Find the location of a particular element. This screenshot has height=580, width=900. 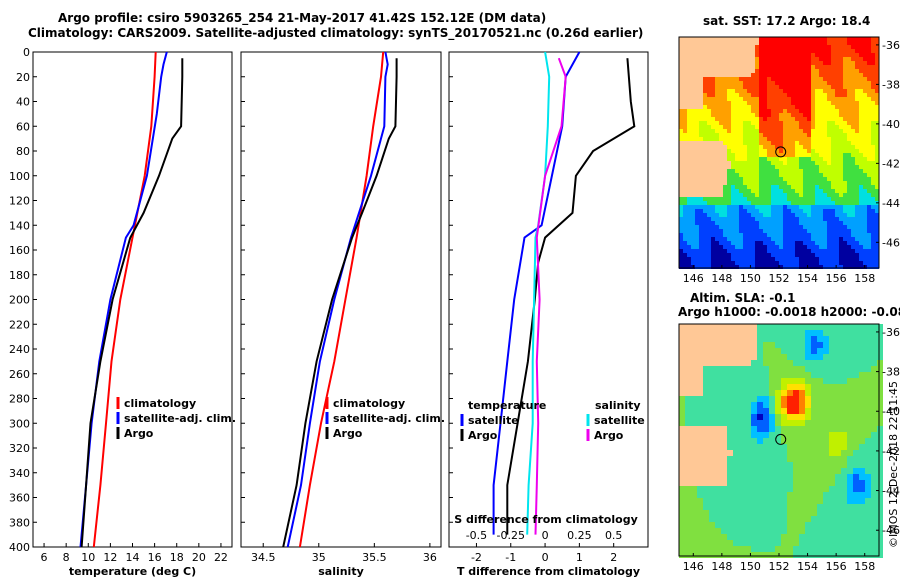

series-line-argo is located at coordinates (340, 303).